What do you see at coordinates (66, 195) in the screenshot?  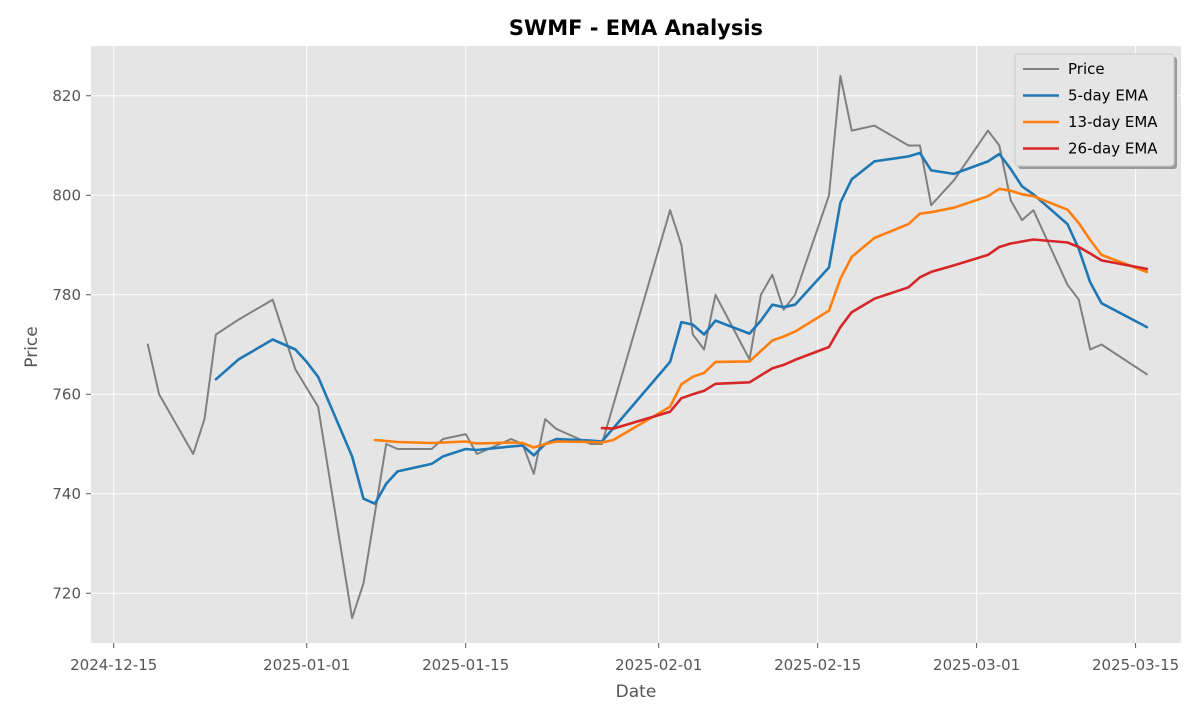 I see `y-tick-label: 800` at bounding box center [66, 195].